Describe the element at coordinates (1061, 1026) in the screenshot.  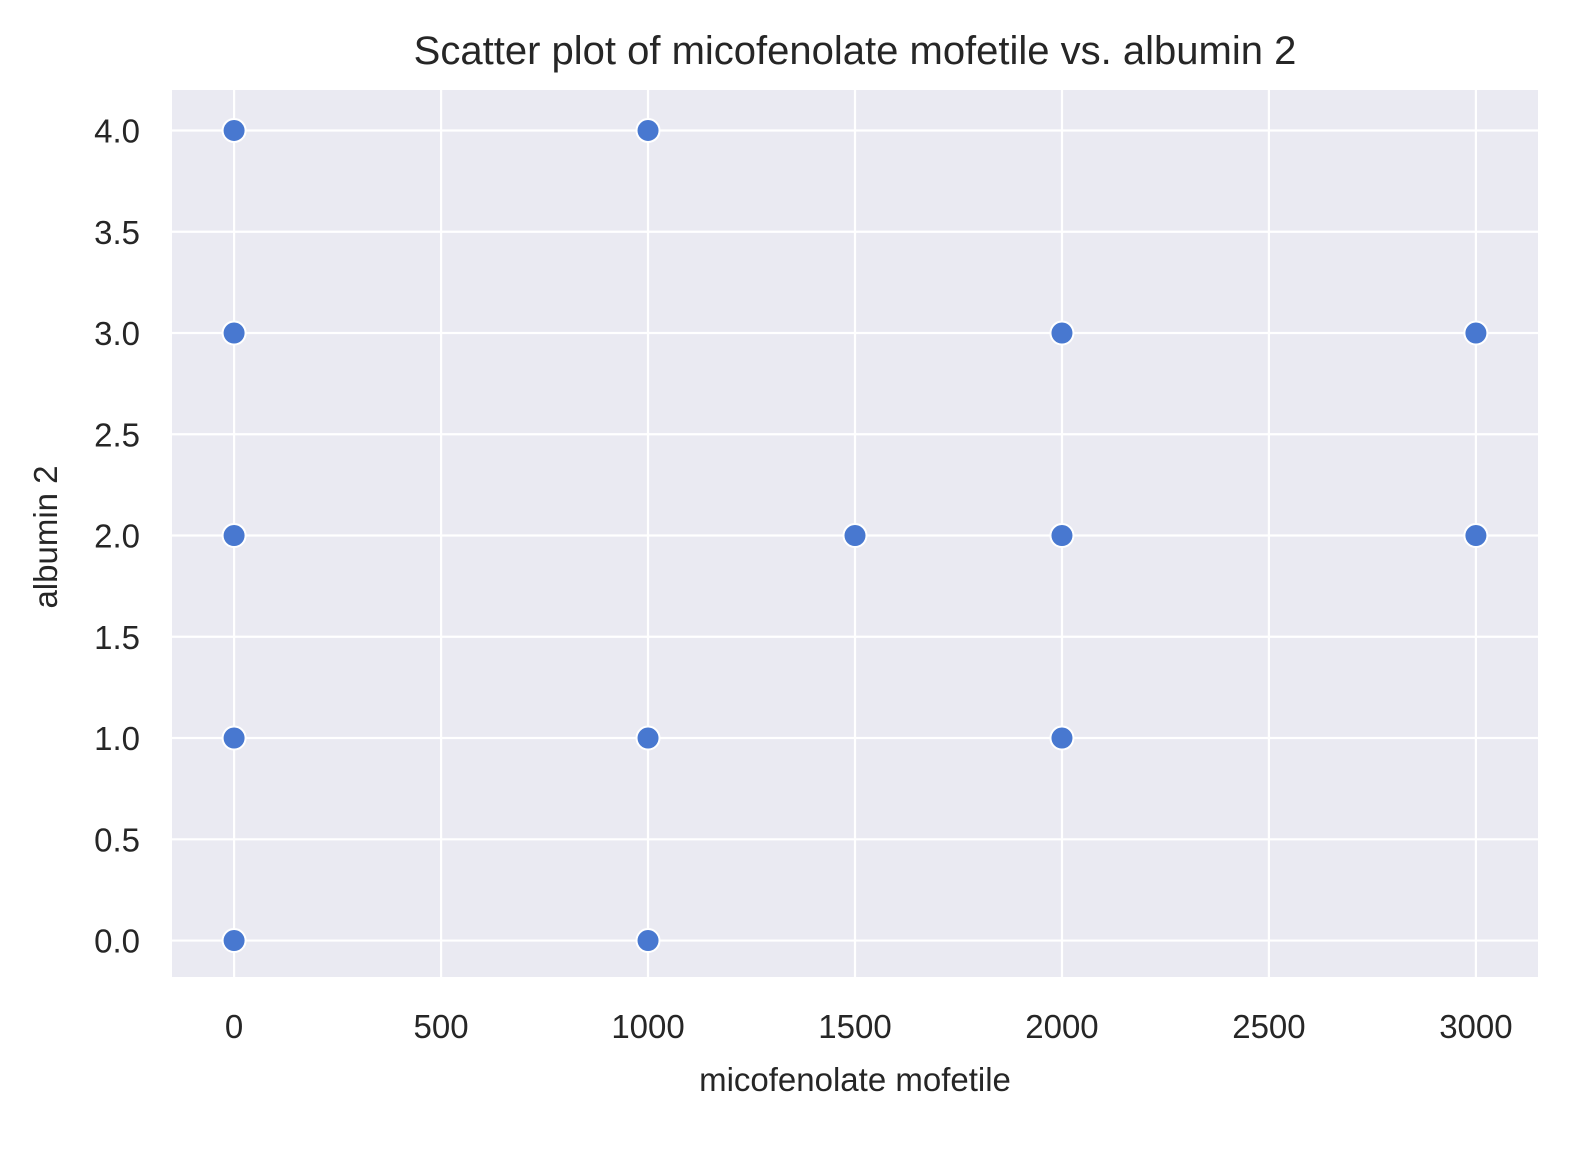
I see `x-tick-label: 2000` at that location.